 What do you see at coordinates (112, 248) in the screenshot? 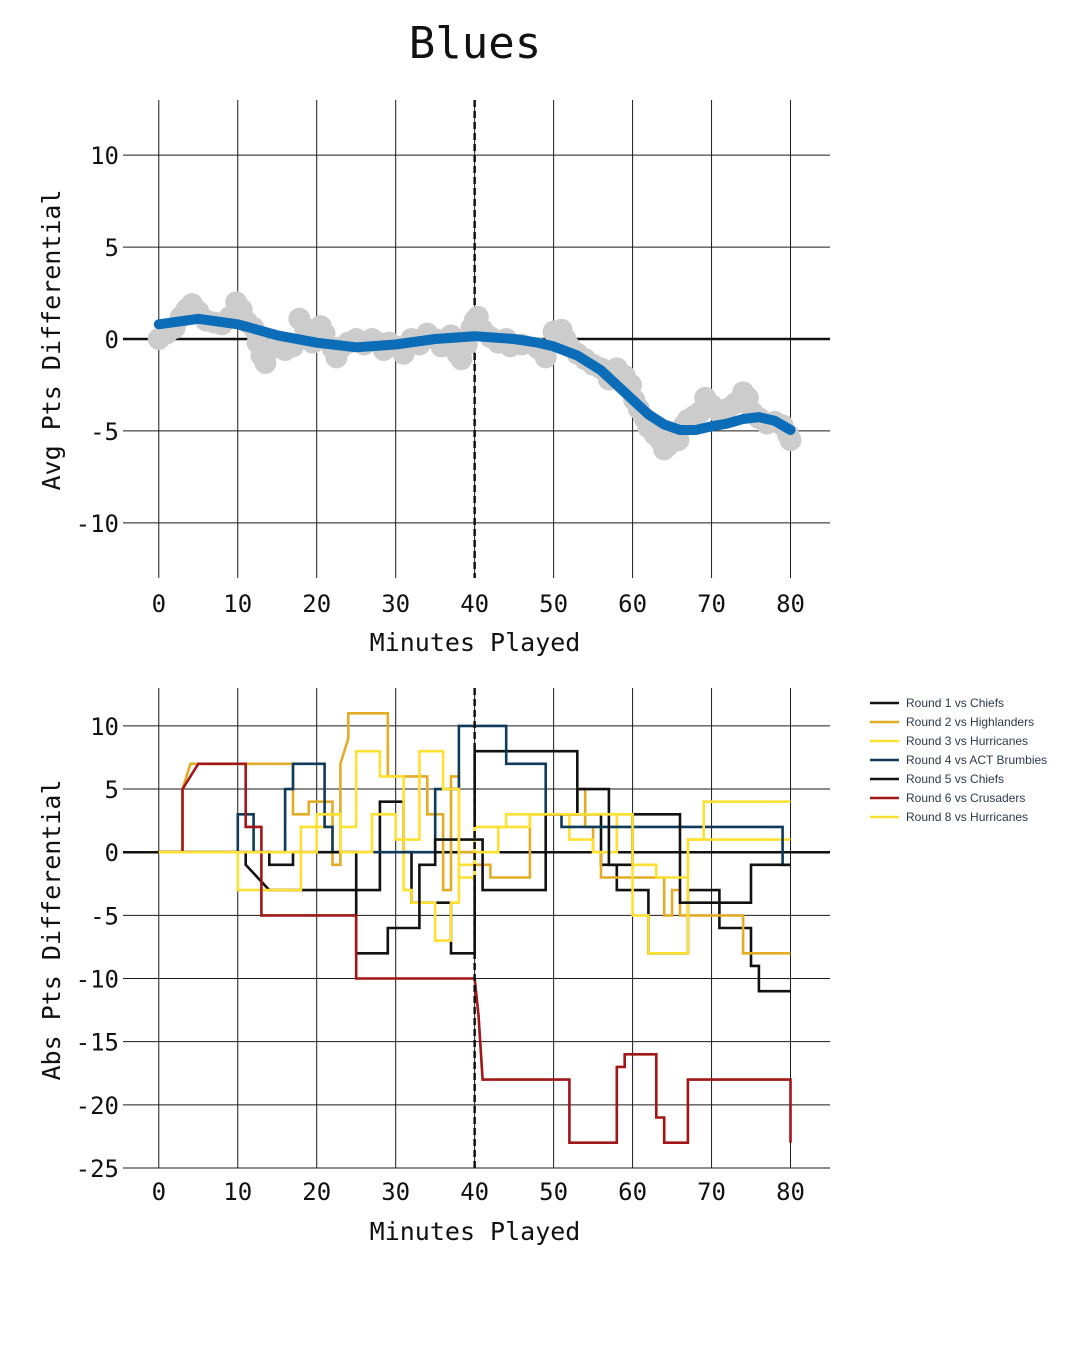
I see `top-y-tick-label: 5` at bounding box center [112, 248].